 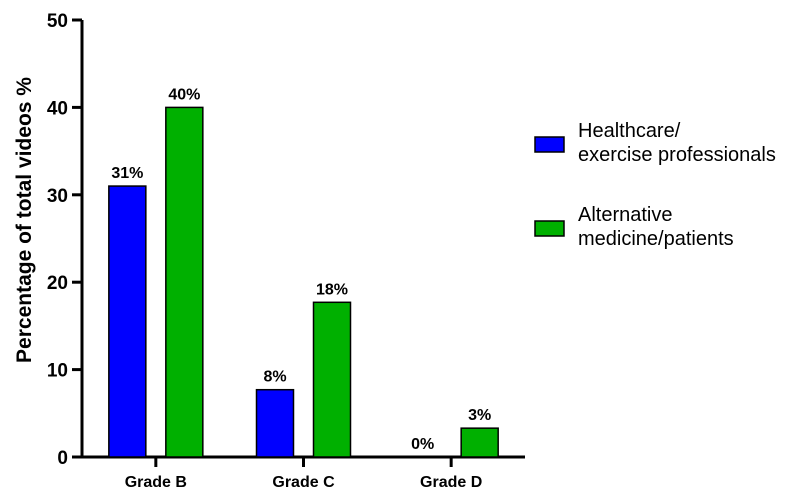 What do you see at coordinates (451, 482) in the screenshot?
I see `x-tick-label: Grade D` at bounding box center [451, 482].